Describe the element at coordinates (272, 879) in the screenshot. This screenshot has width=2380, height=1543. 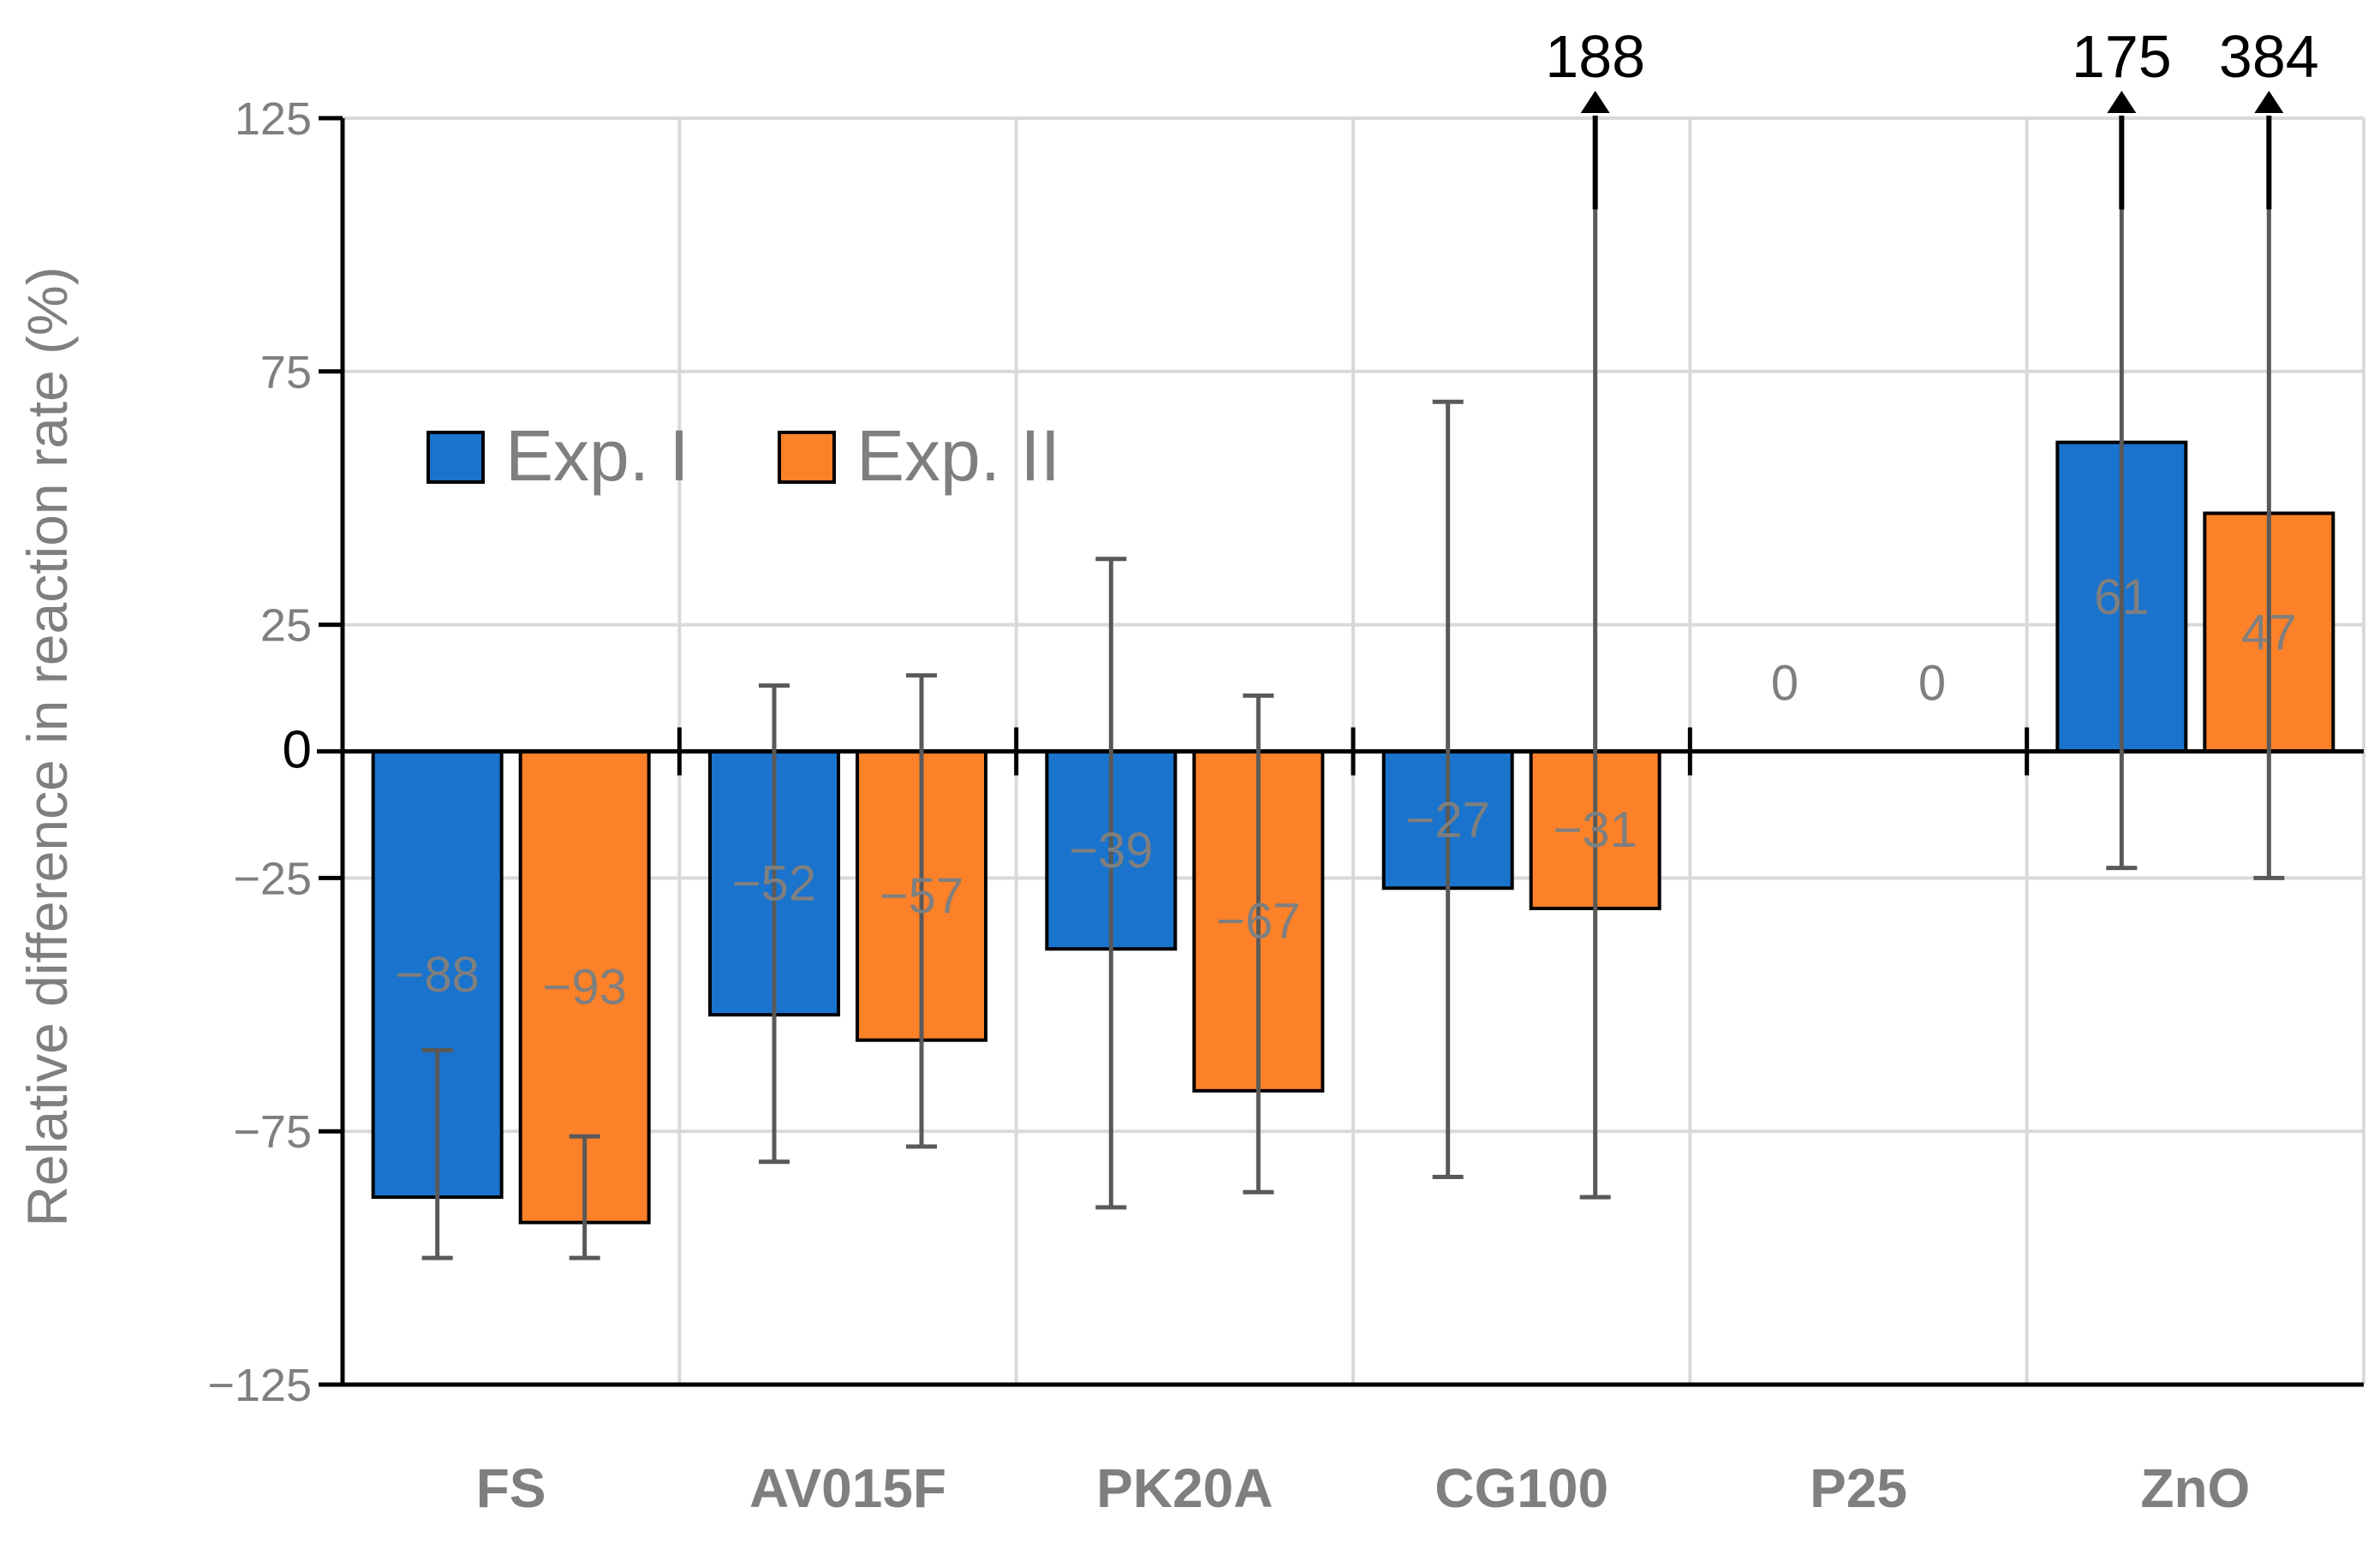
I see `y-tick-label: −25` at that location.